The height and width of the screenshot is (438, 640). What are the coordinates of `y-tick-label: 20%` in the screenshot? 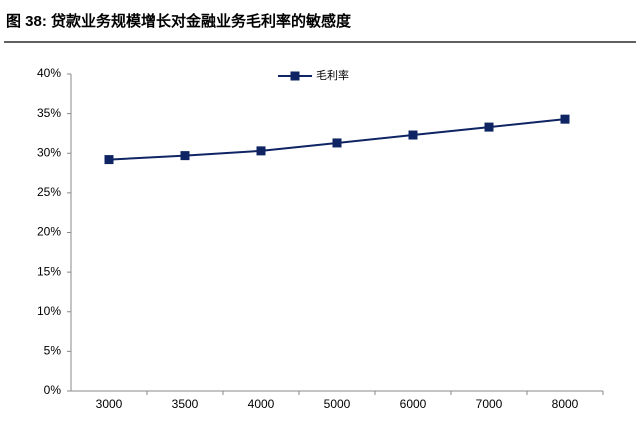 It's located at (49, 232).